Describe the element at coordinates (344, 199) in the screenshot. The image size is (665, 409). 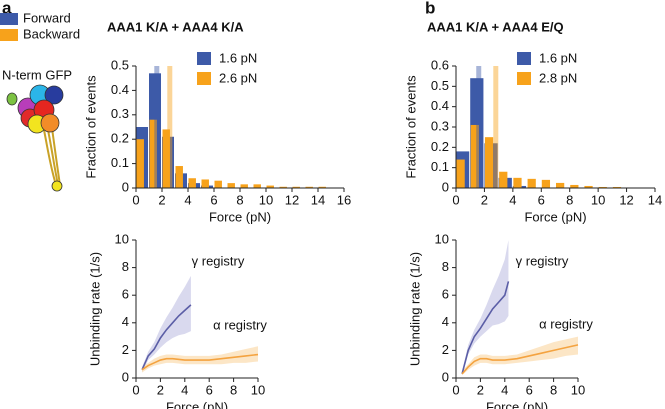
I see `x-tick-label: 16` at that location.